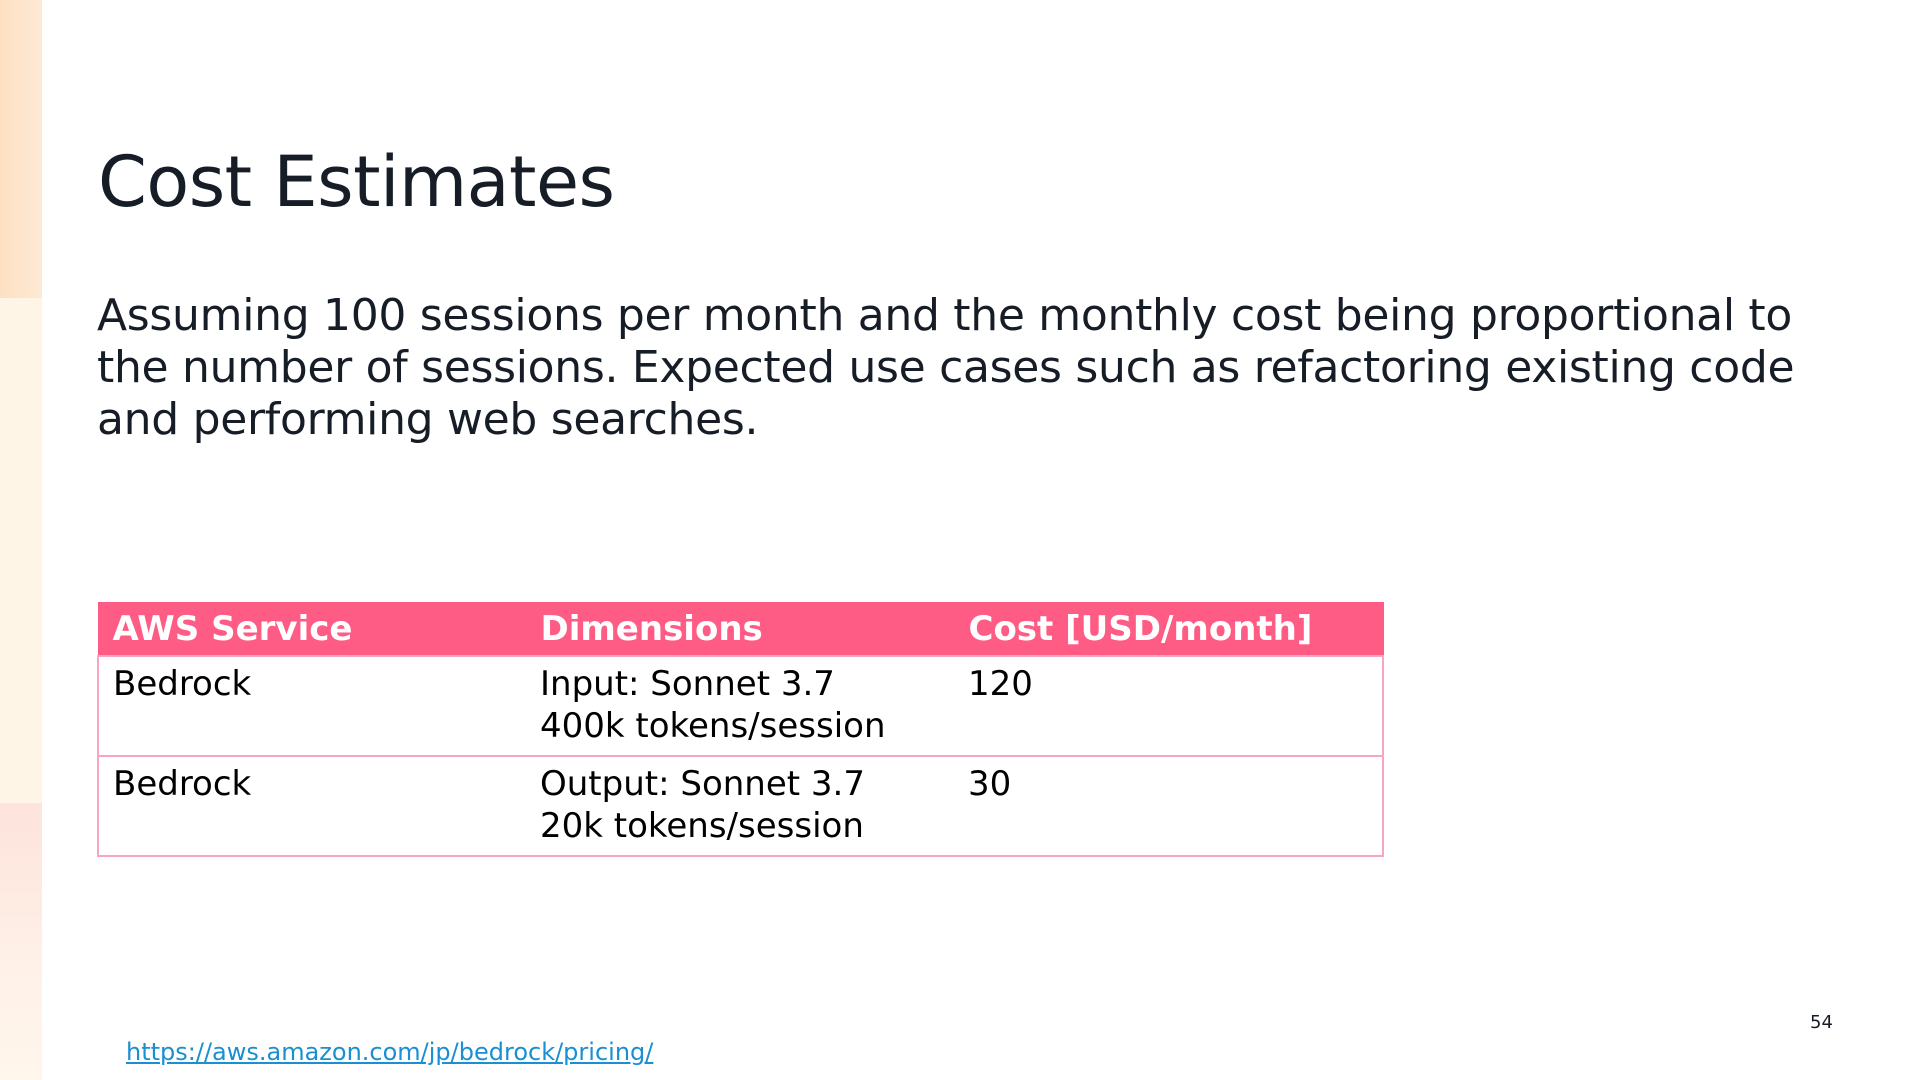 This screenshot has width=1920, height=1080. Describe the element at coordinates (1169, 706) in the screenshot. I see `cell-cost: 120` at that location.